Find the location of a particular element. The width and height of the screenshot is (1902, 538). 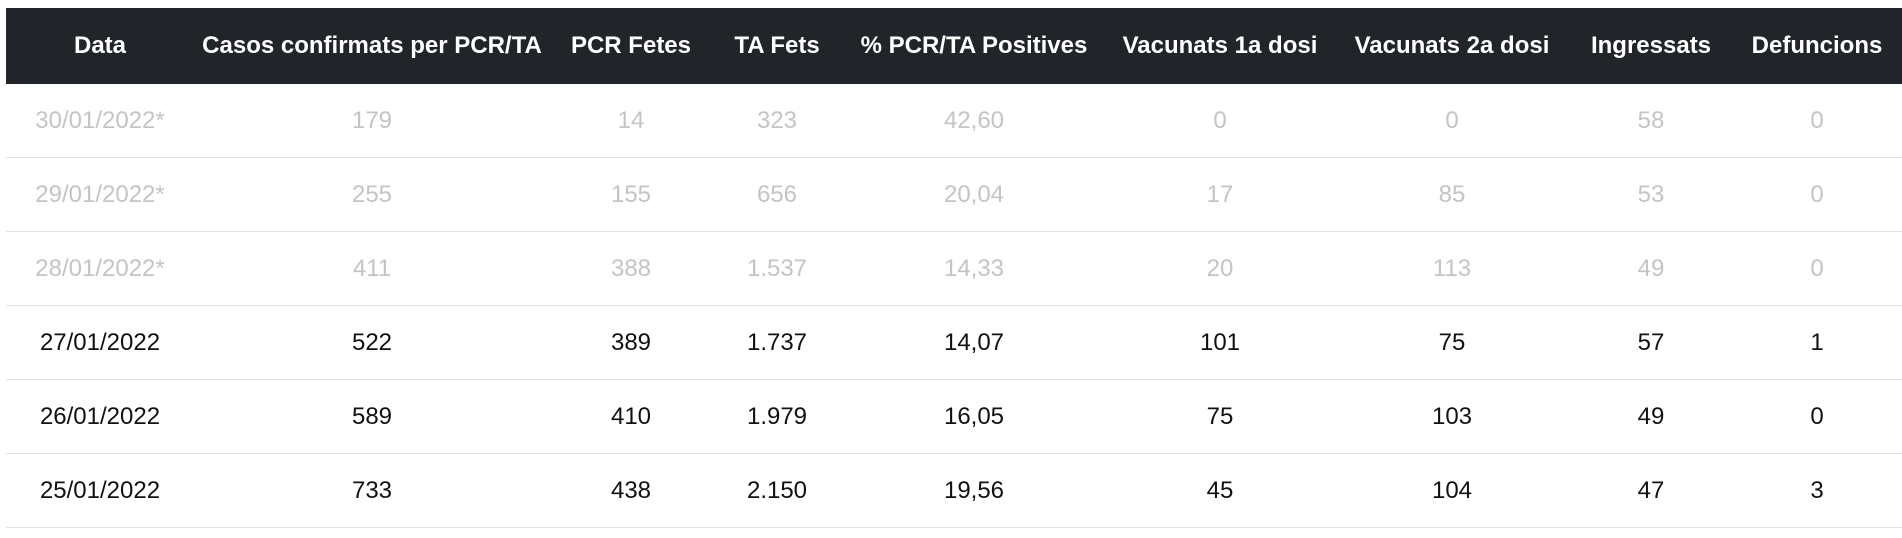

table-row: 26/01/2022 589 410 1.979 16,05 75 103 49 0 is located at coordinates (954, 416).